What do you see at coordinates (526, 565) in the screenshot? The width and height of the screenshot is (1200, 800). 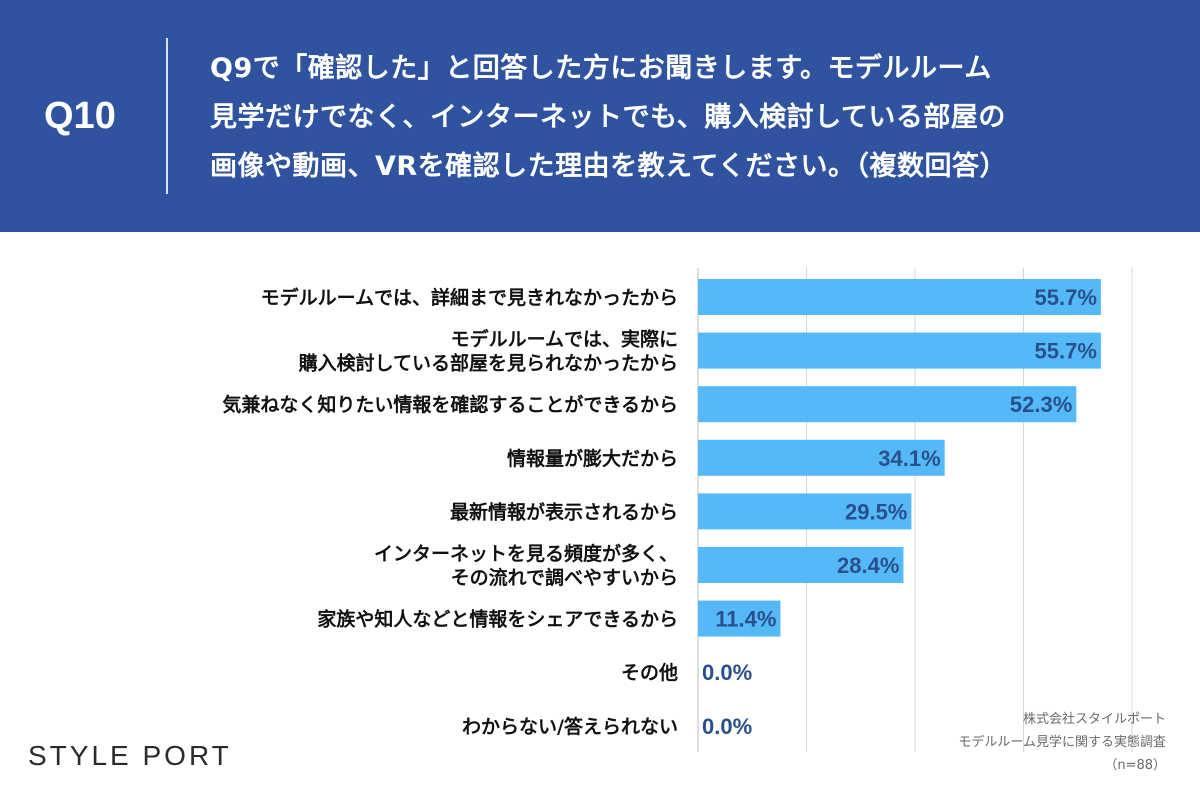 I see `category-label: インターネットを見る頻度が多く、その流れで調べやすいから` at bounding box center [526, 565].